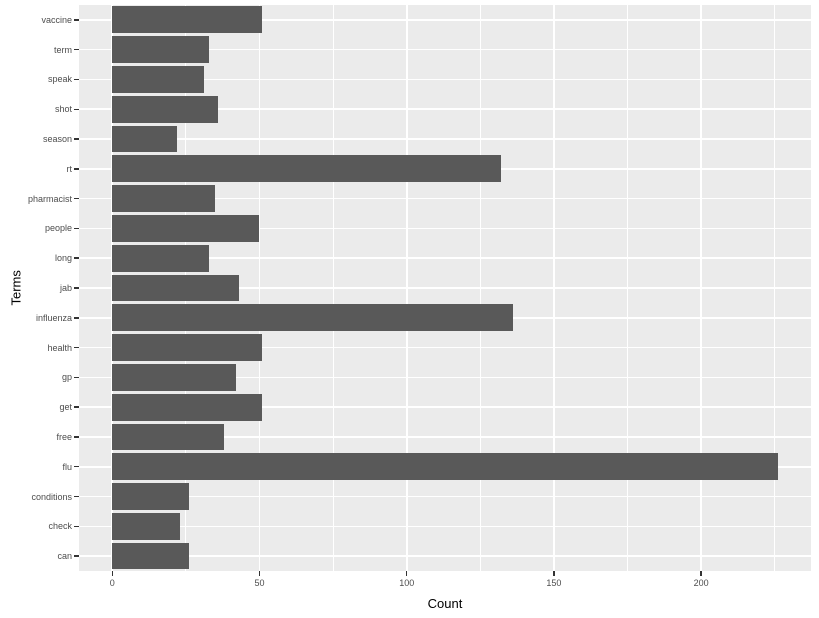  I want to click on bar-influenza, so click(312, 318).